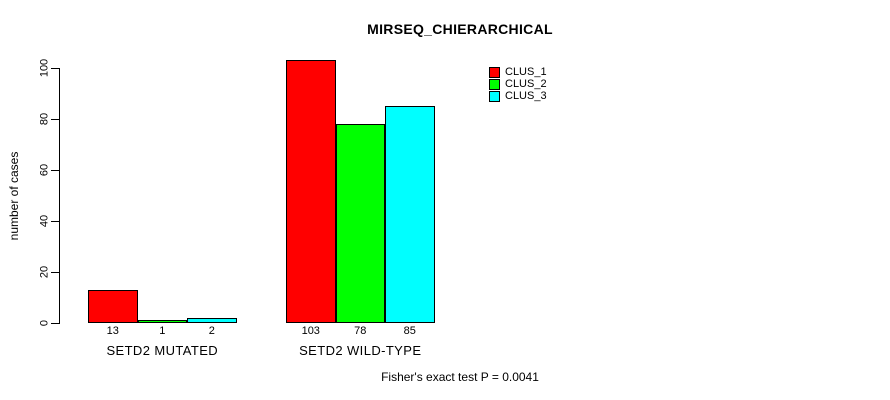  What do you see at coordinates (409, 331) in the screenshot?
I see `bar-value-label: 85` at bounding box center [409, 331].